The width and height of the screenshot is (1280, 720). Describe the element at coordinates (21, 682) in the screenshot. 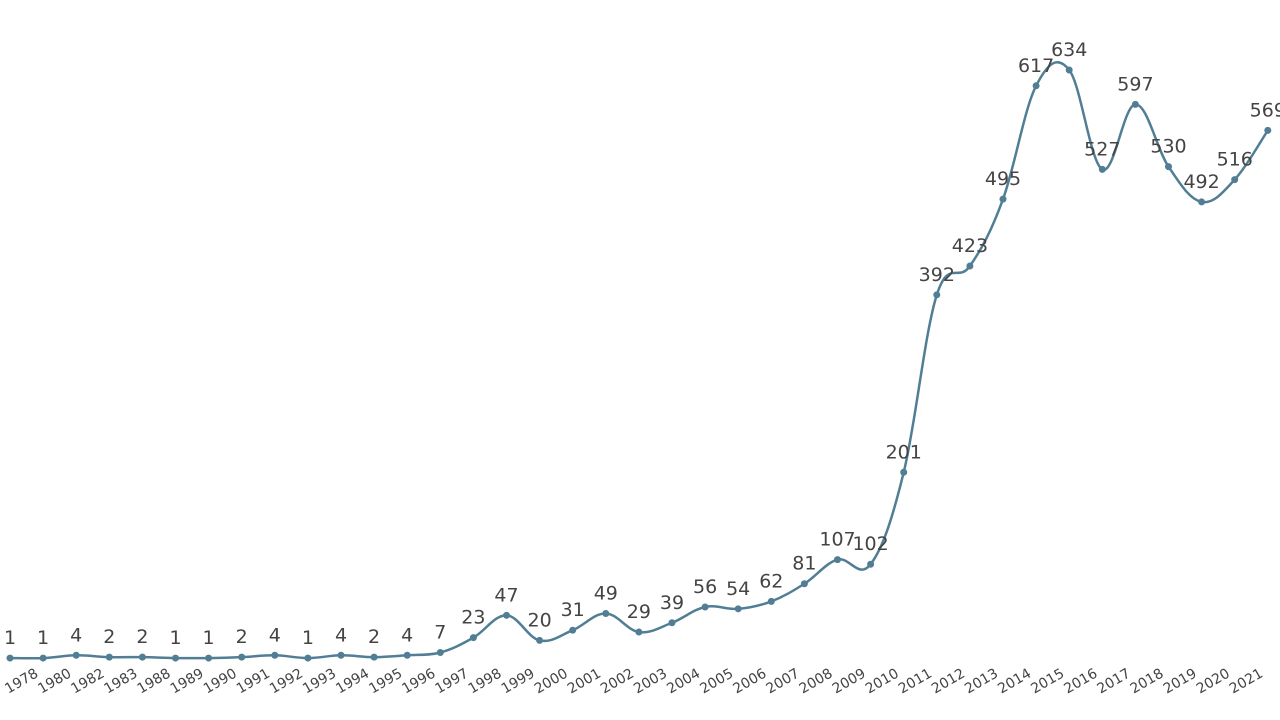

I see `x-tick-label: 1978` at that location.